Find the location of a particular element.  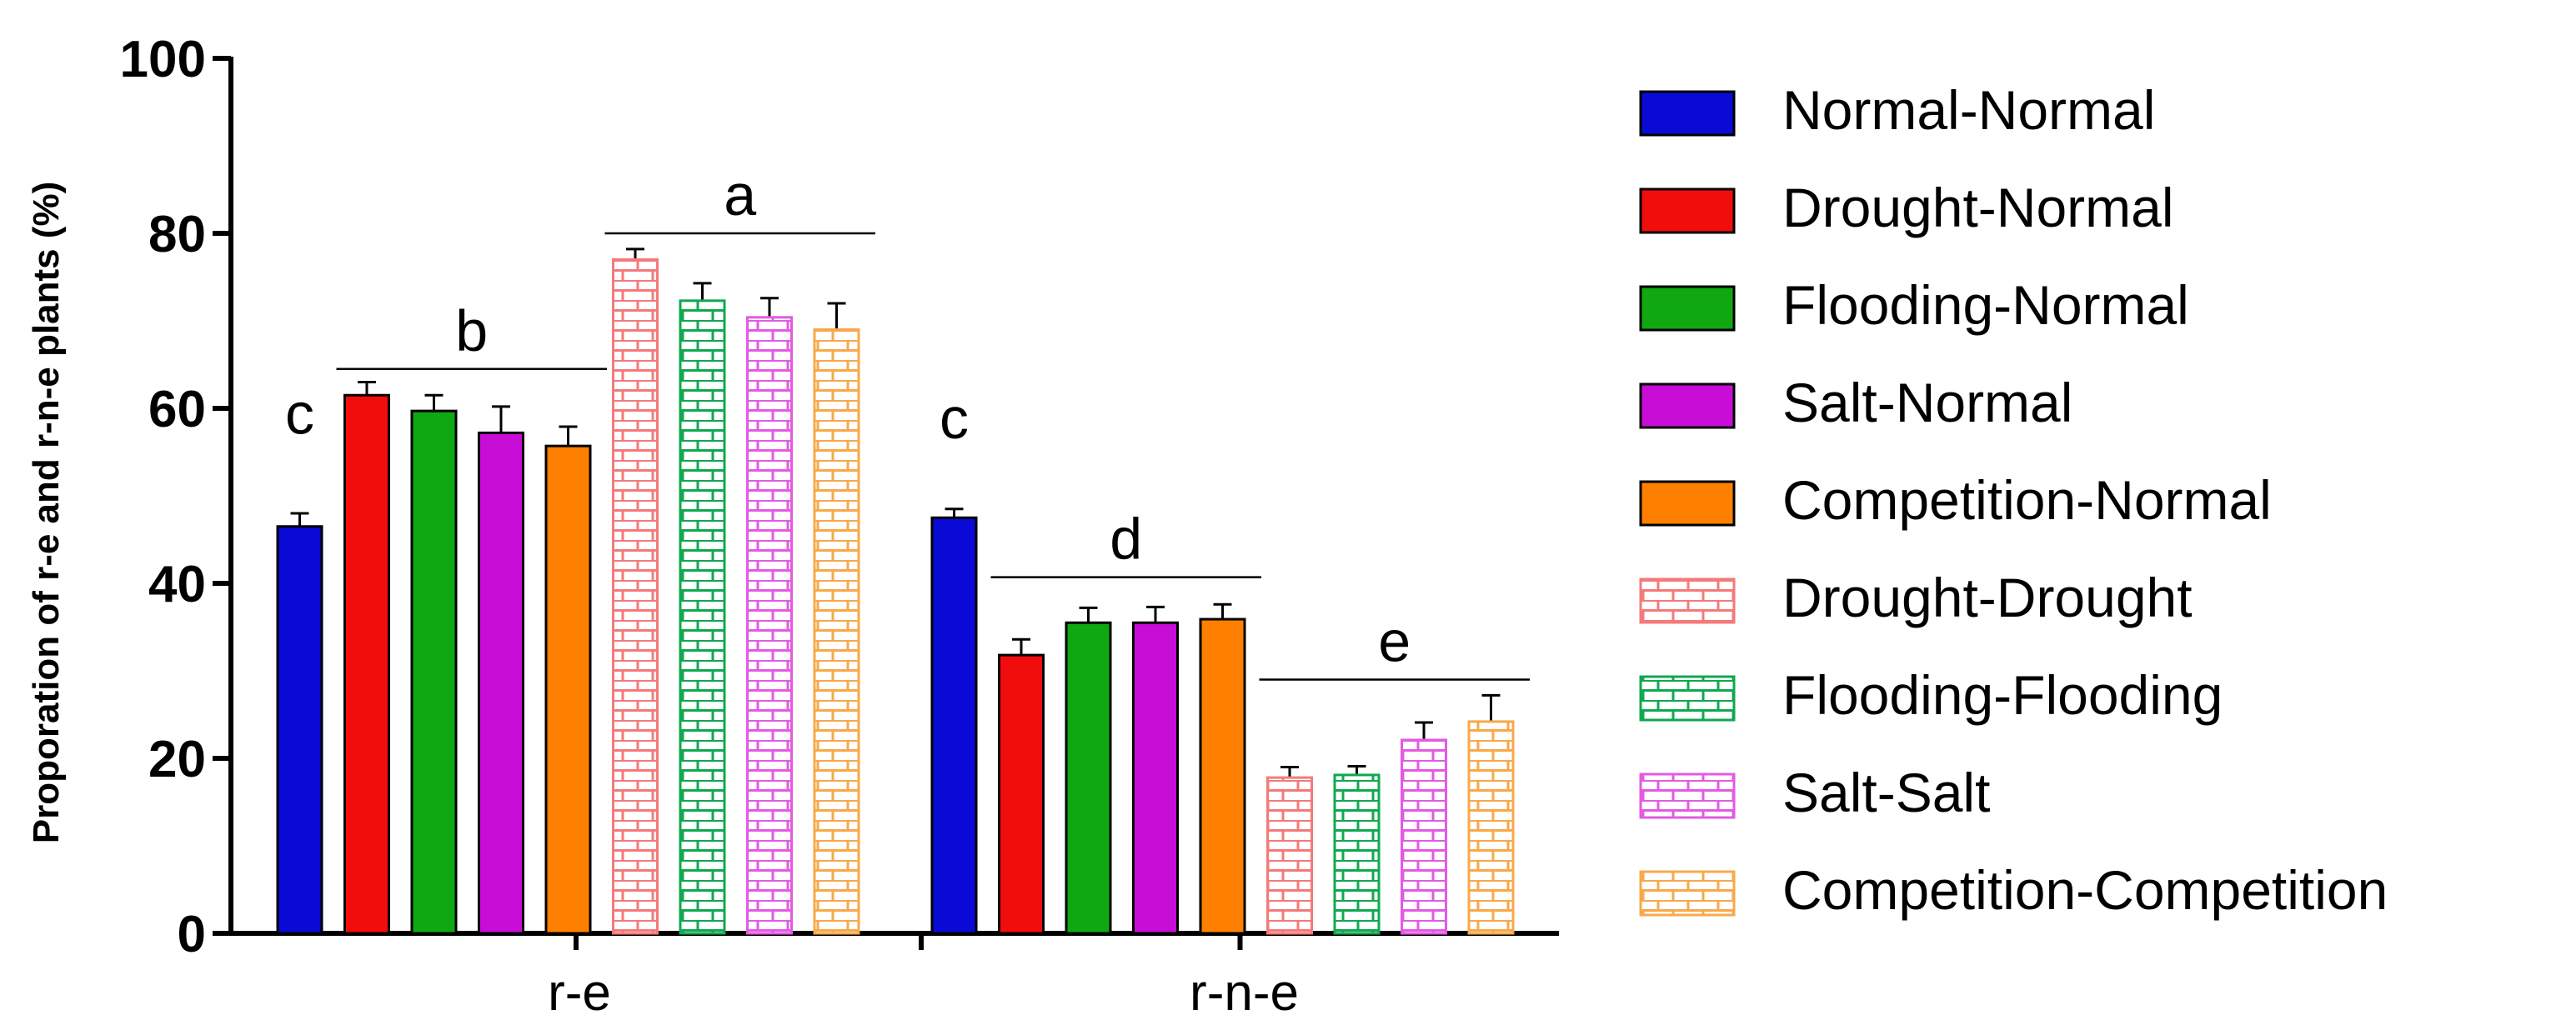

bar-drought-drought-r-e is located at coordinates (635, 596).